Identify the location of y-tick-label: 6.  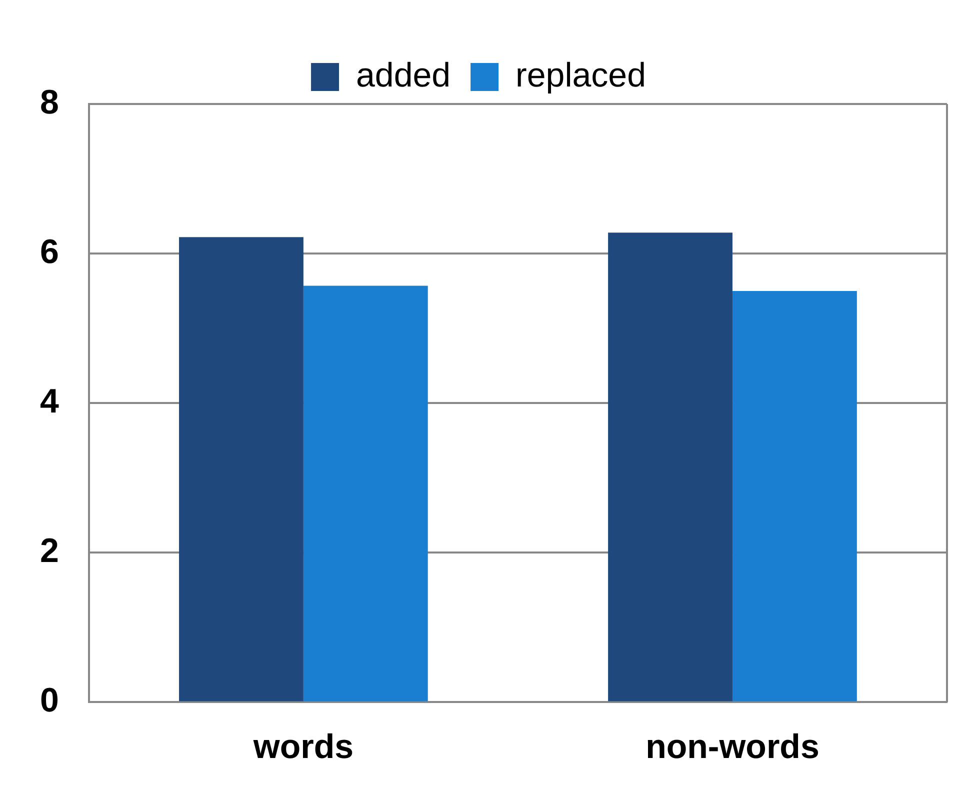
(49, 251).